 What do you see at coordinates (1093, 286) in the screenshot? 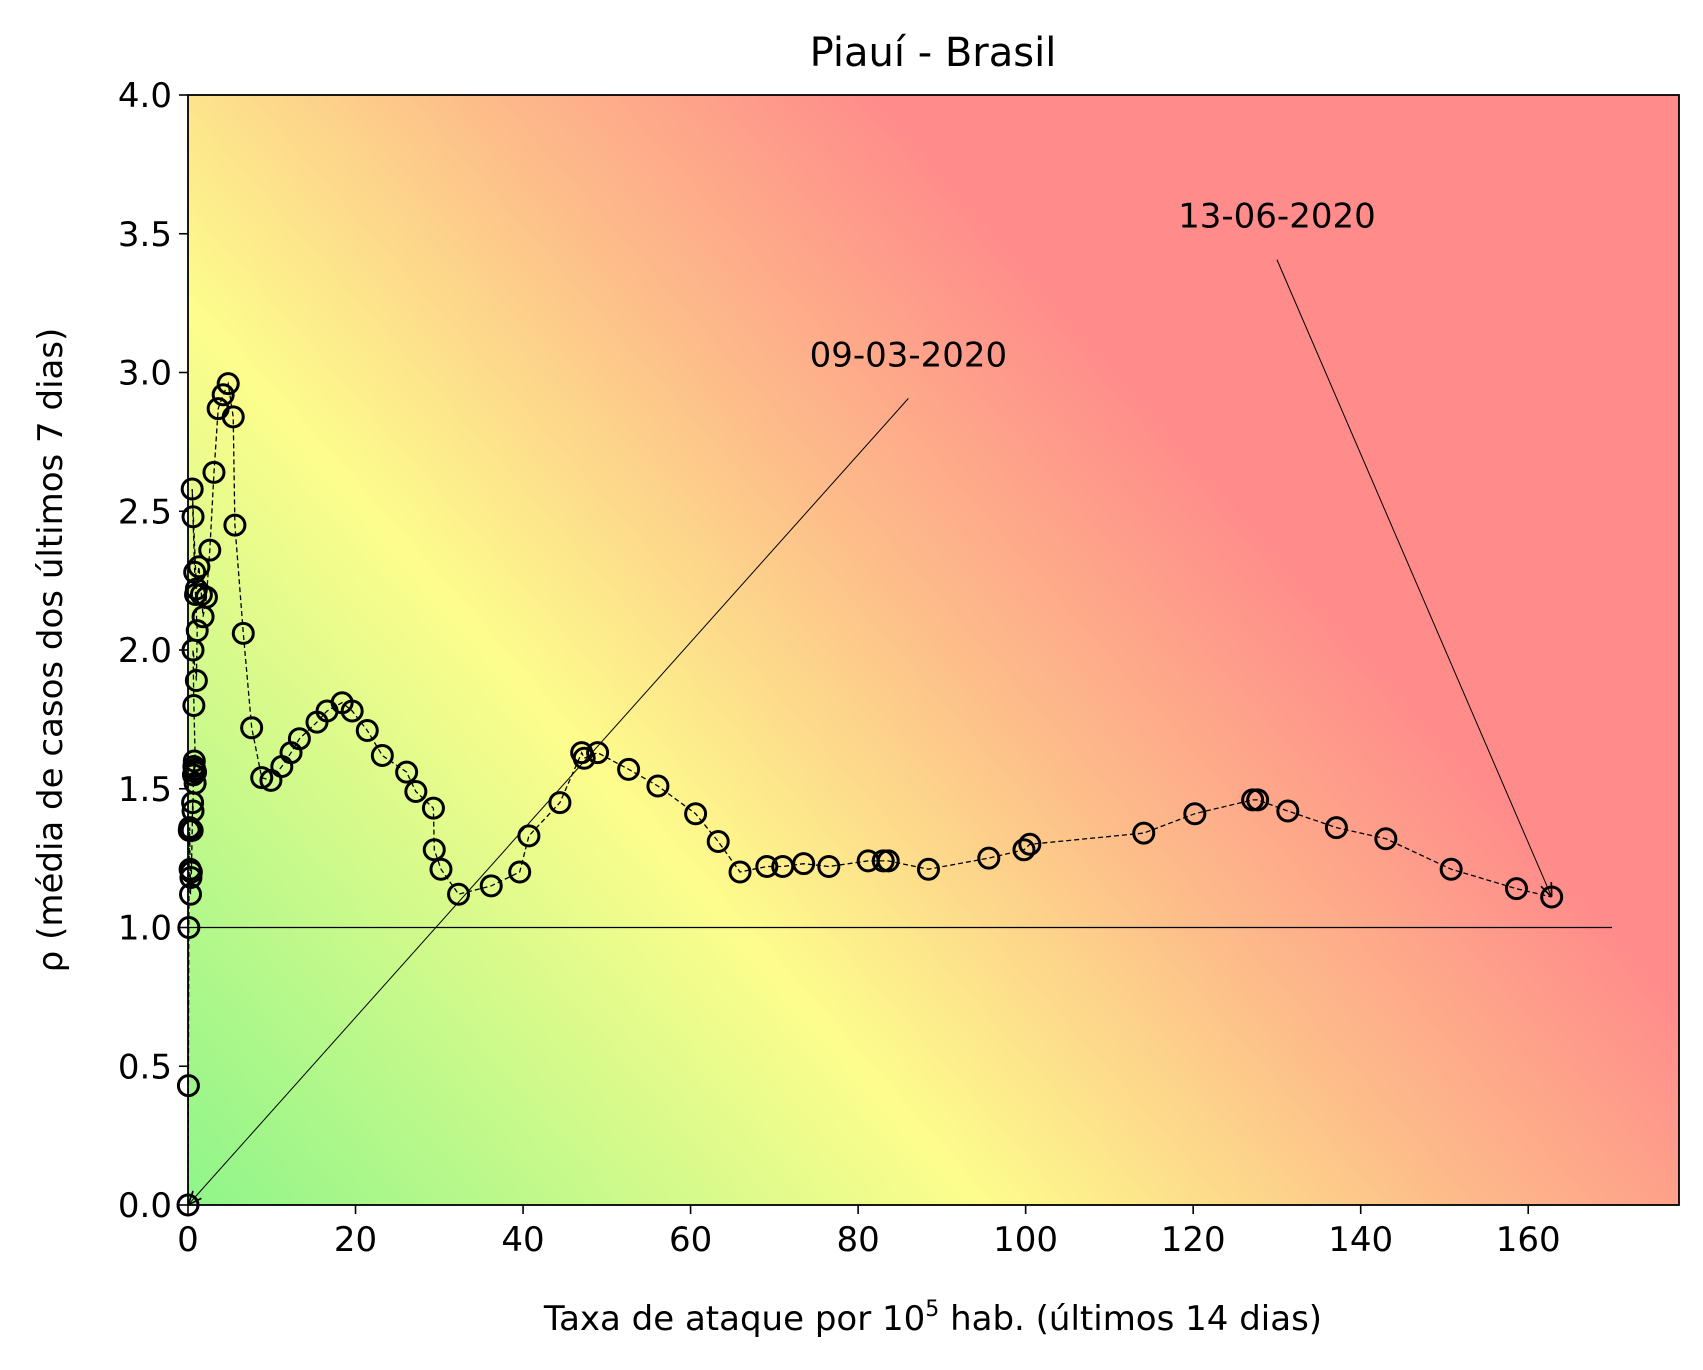
I see `annotation-text-layer: 09-03-2020 13-06-2020` at bounding box center [1093, 286].